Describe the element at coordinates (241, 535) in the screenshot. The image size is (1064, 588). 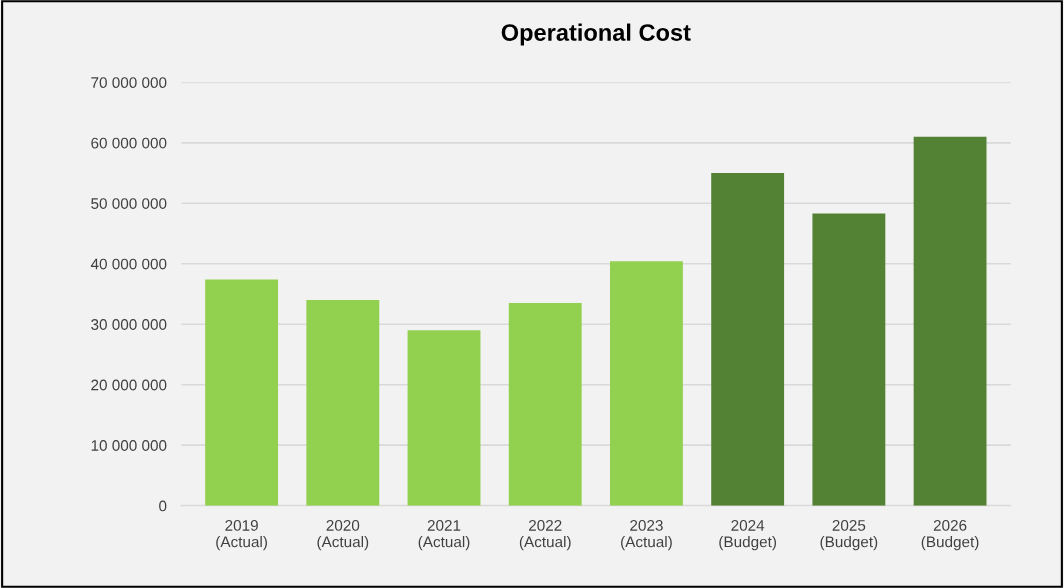
I see `x-tick-label: 2019 (Actual)` at that location.